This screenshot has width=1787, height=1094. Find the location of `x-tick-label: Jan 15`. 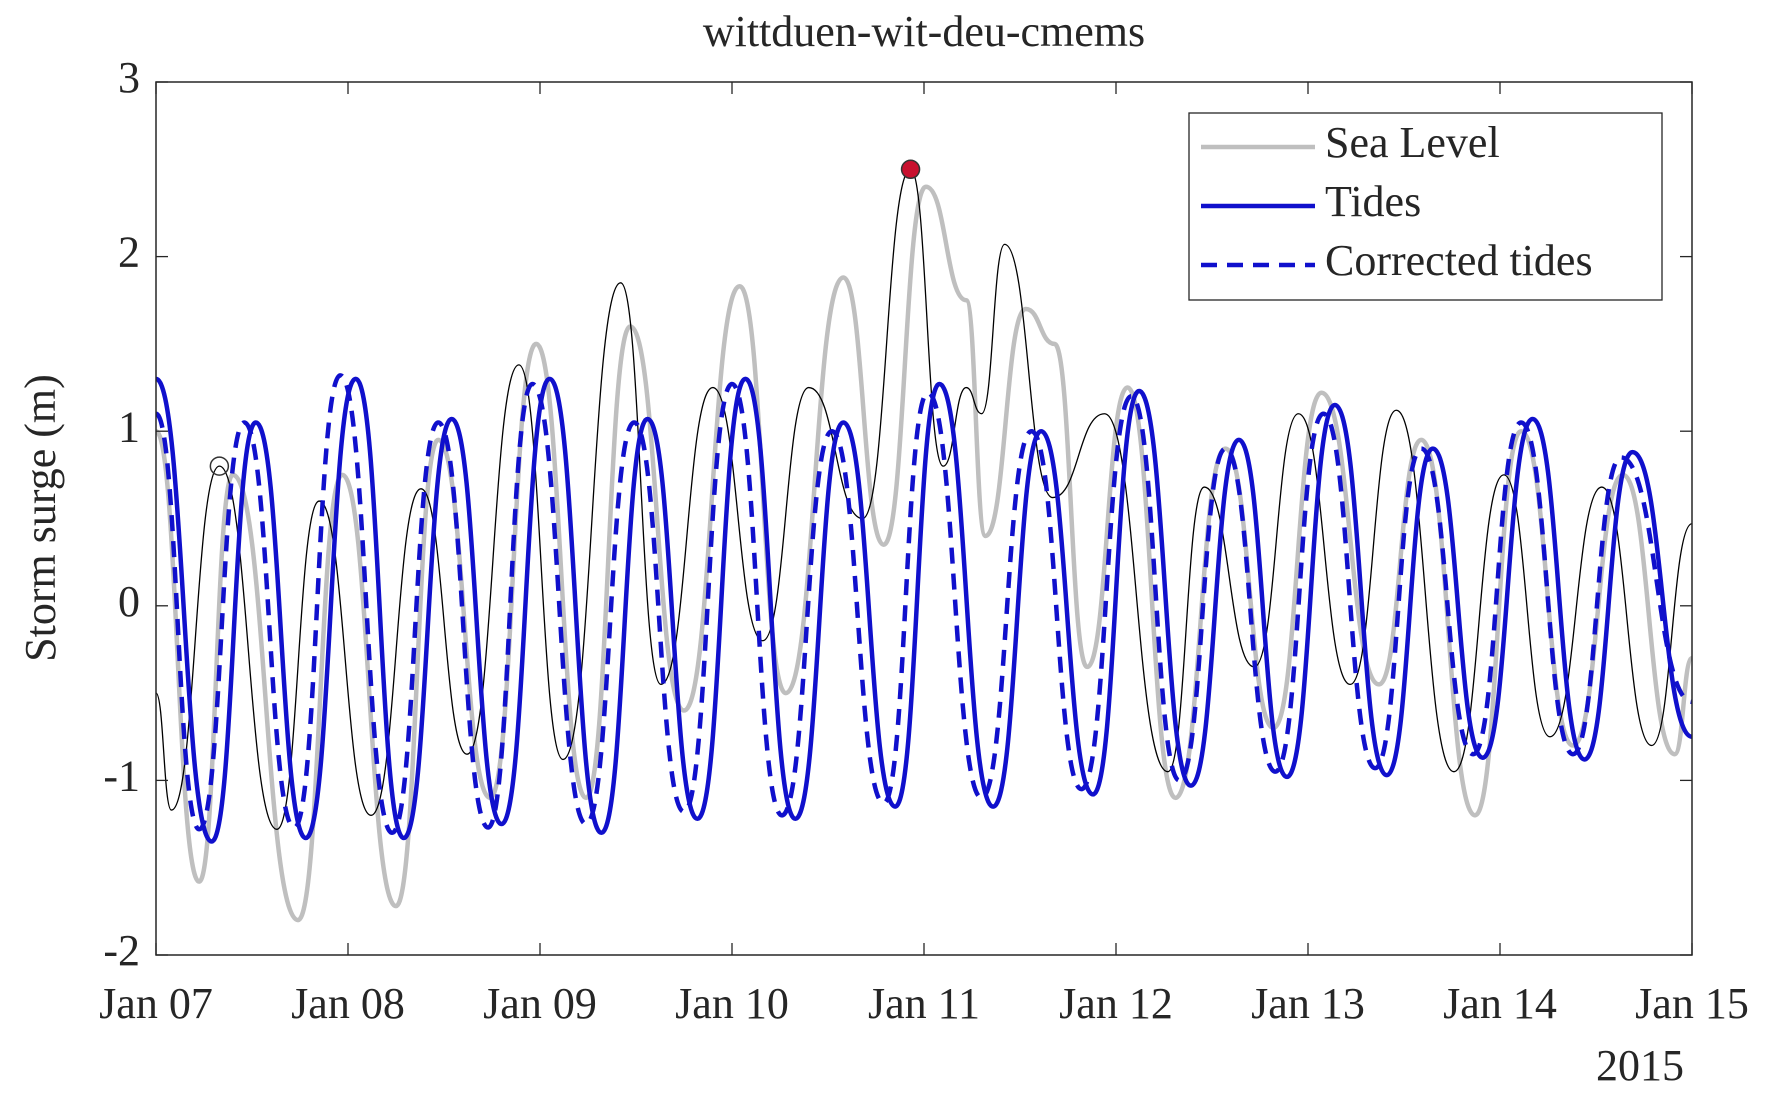

x-tick-label: Jan 15 is located at coordinates (1692, 1003).